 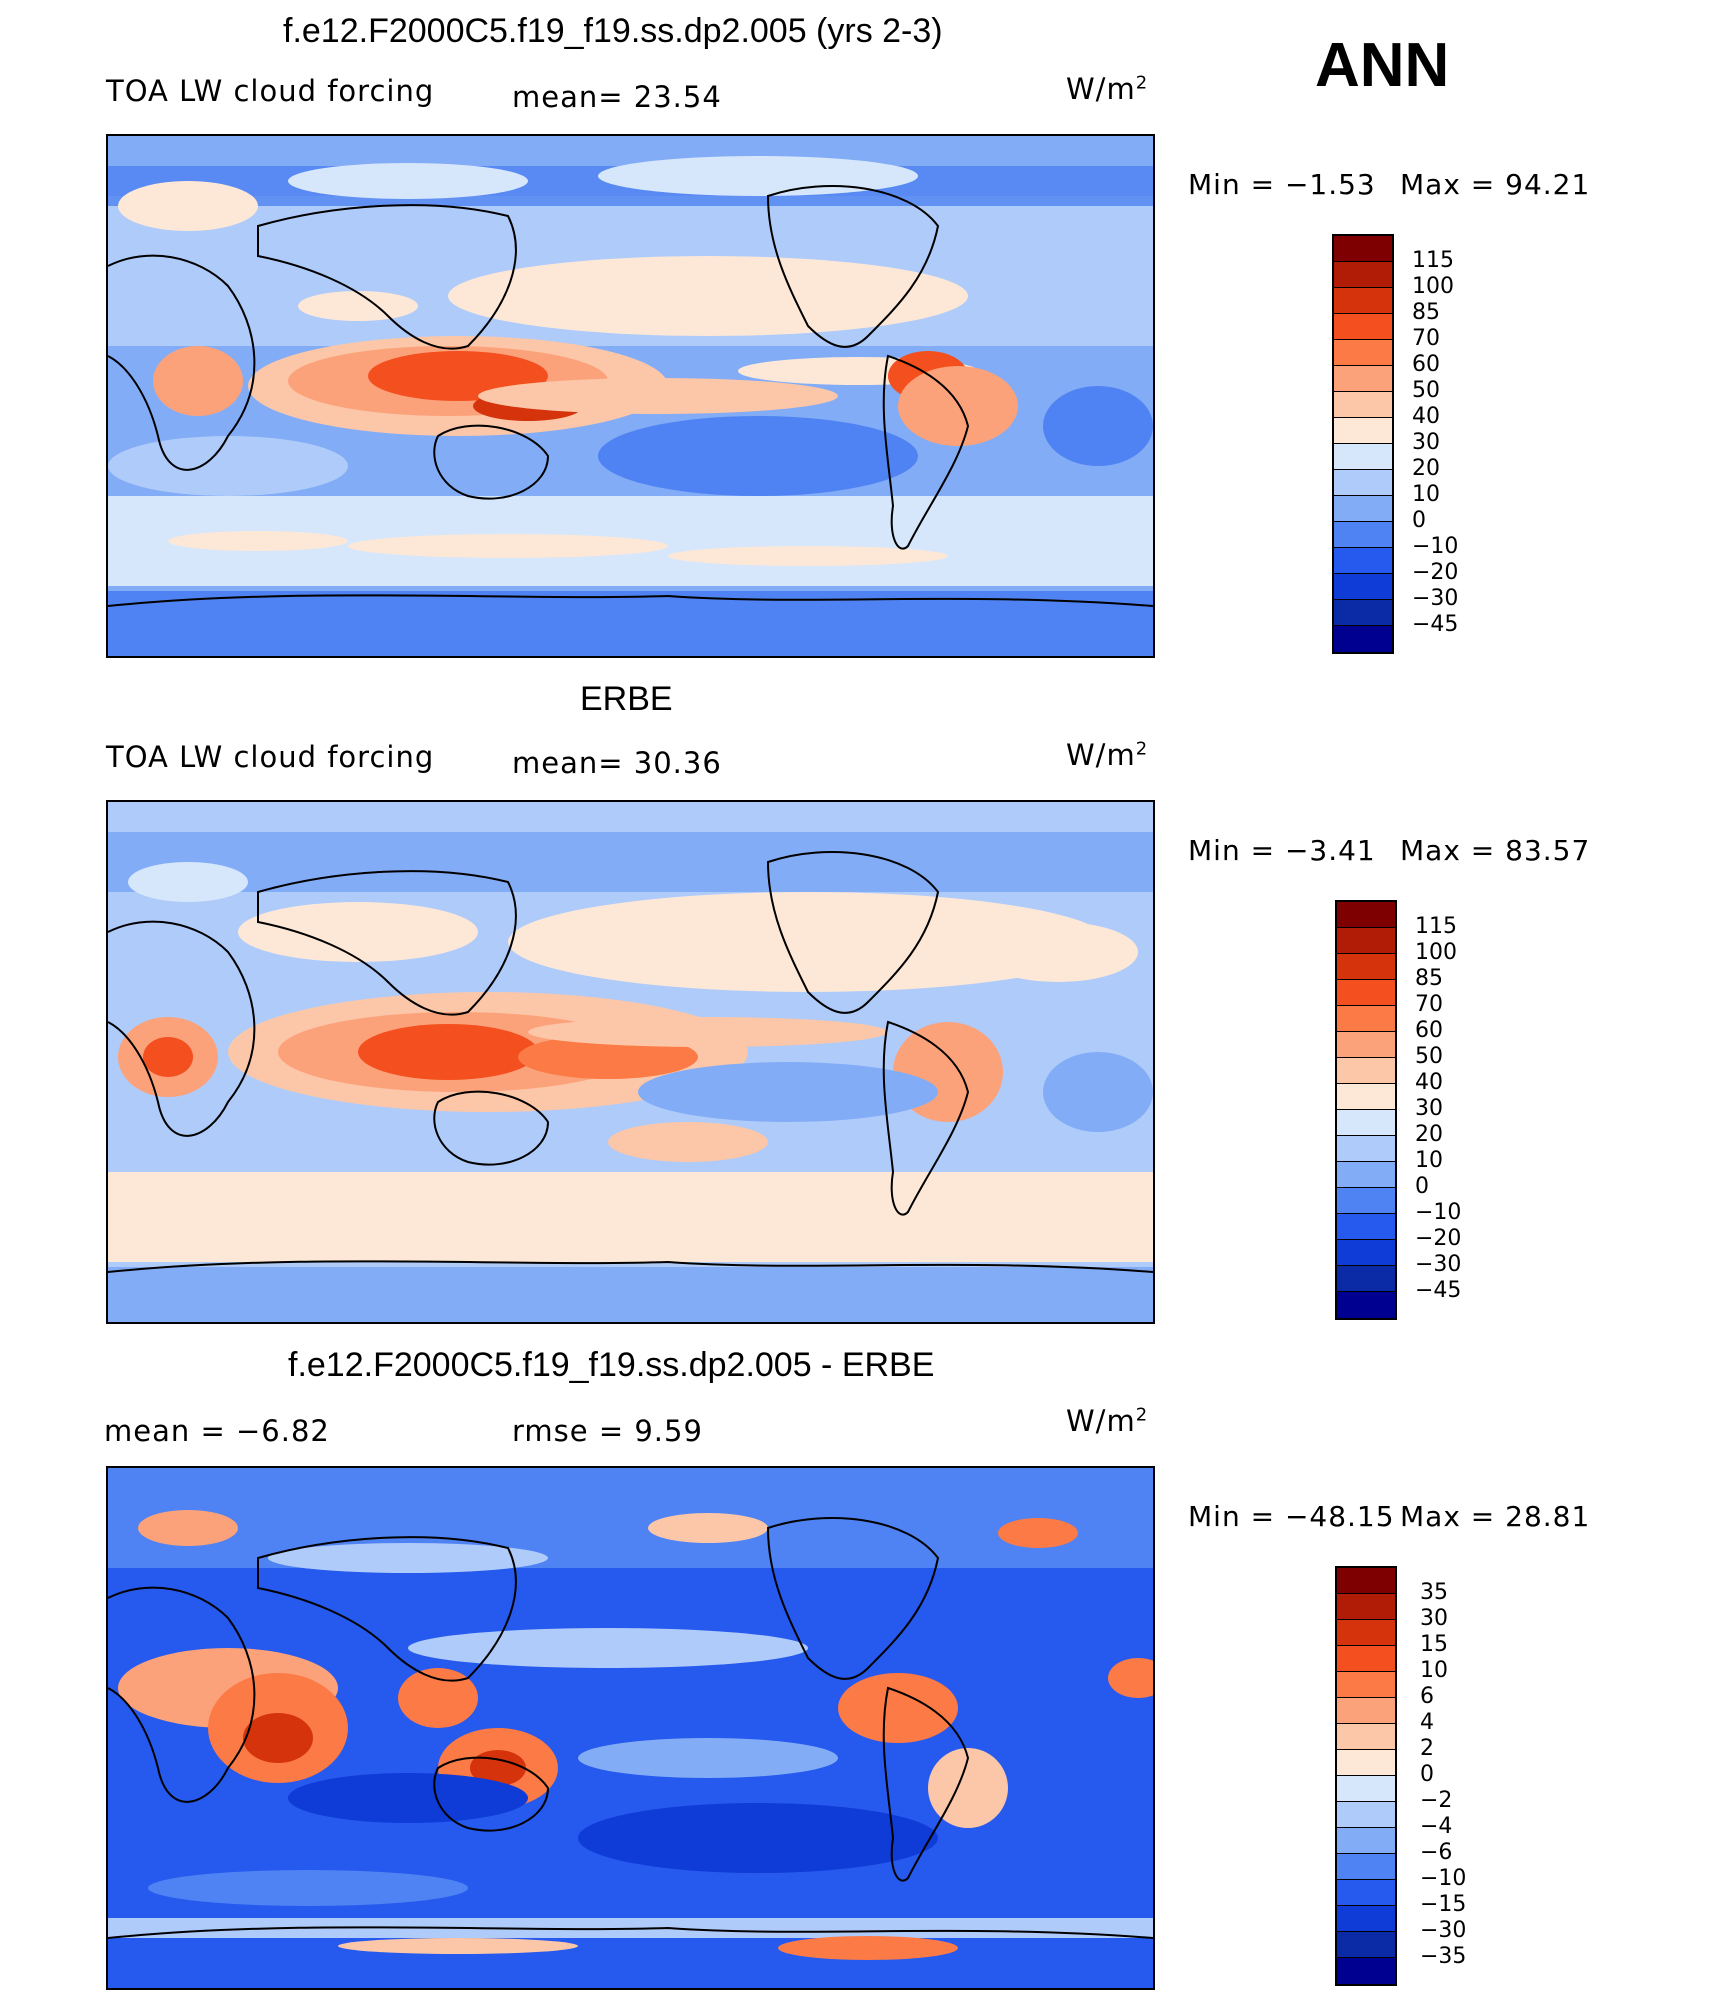 What do you see at coordinates (1495, 184) in the screenshot?
I see `panel-1-max: Max = 94.21` at bounding box center [1495, 184].